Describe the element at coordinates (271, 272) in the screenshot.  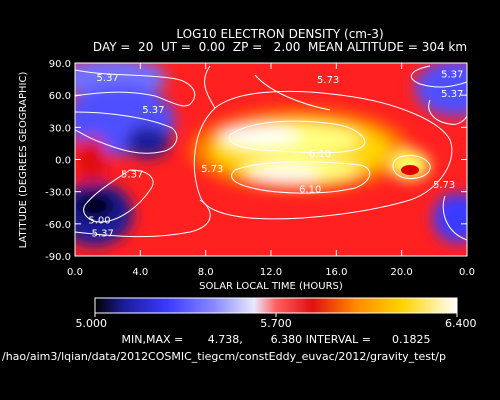
I see `x-tick-label: 12.0` at that location.